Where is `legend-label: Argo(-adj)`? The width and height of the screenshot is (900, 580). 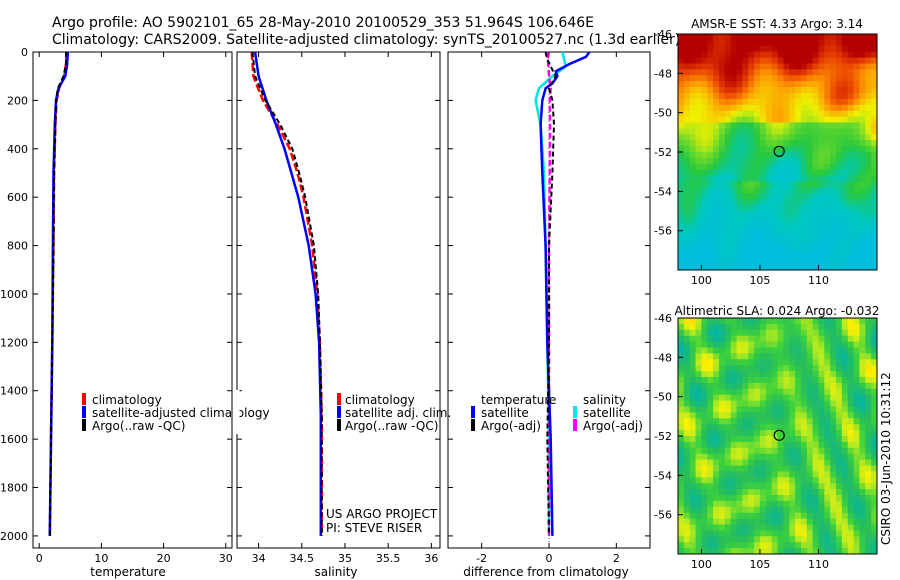 legend-label: Argo(-adj) is located at coordinates (511, 426).